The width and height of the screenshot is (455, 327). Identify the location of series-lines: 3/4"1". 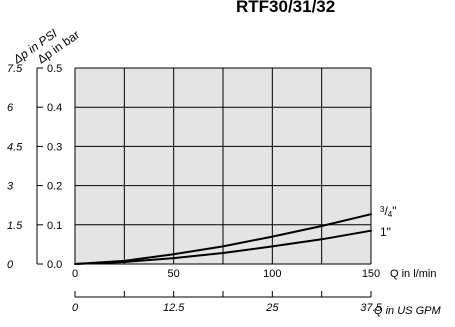
(235, 234).